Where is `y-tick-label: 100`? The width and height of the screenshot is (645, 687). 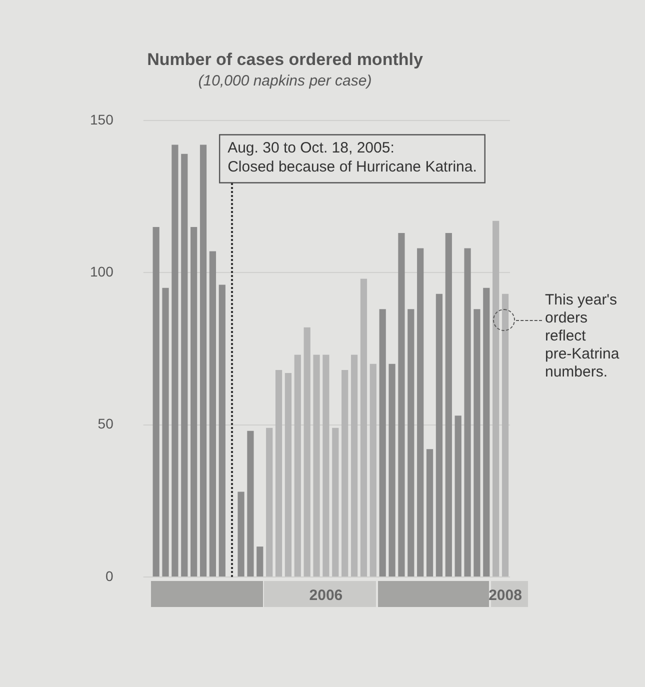 y-tick-label: 100 is located at coordinates (102, 271).